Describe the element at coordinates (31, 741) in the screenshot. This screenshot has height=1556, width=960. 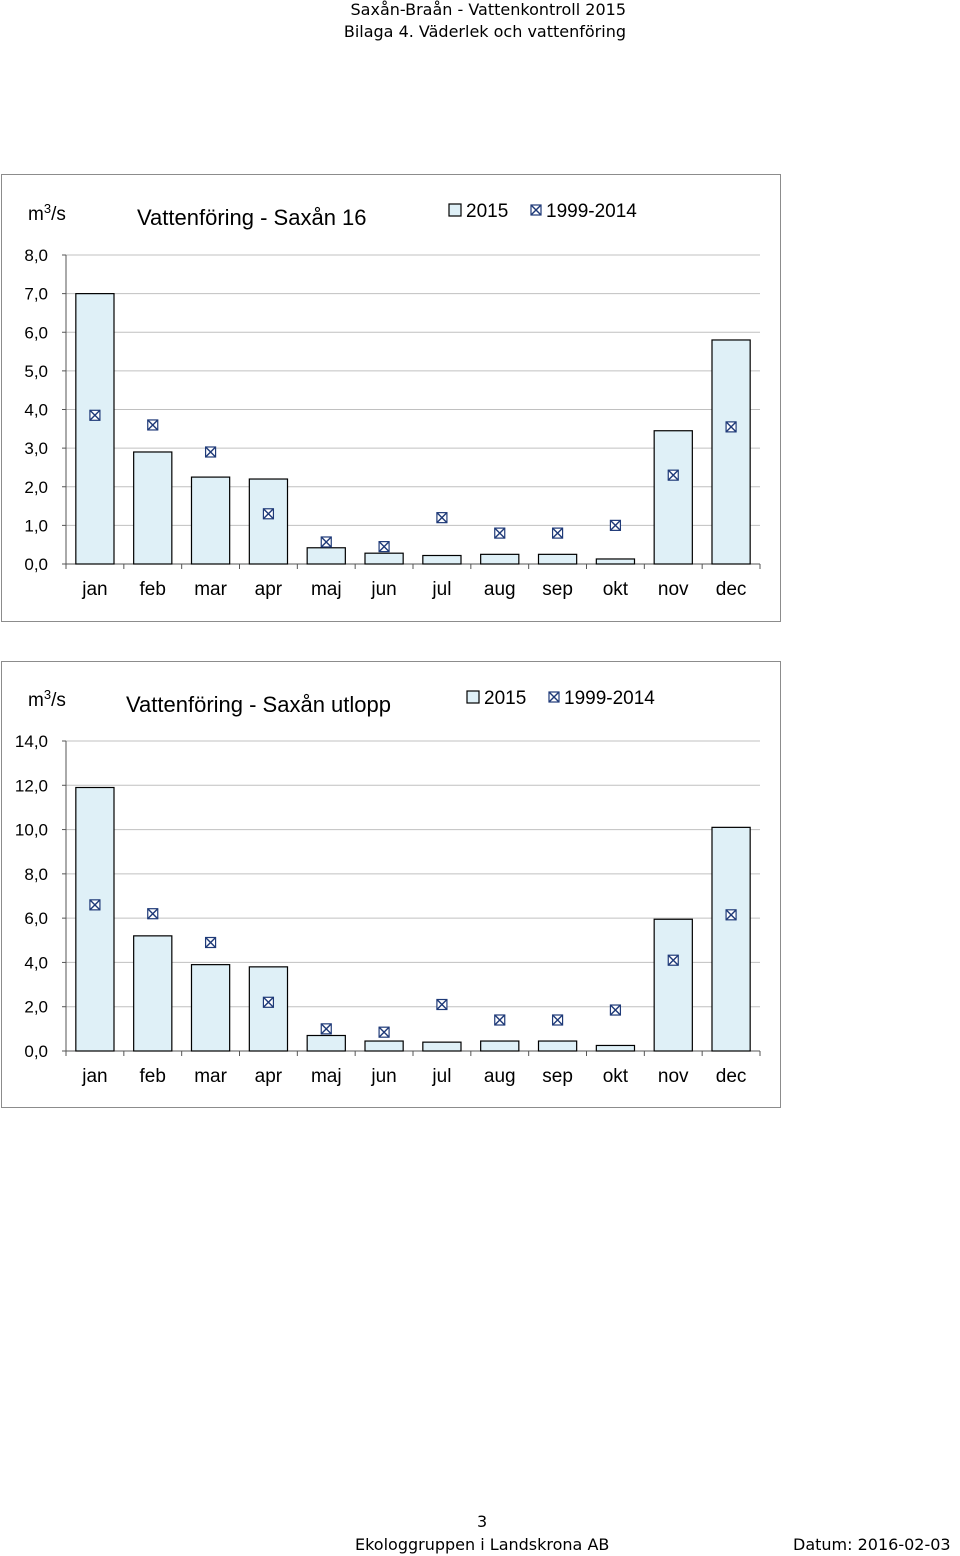
I see `y-tick-label: 14,0` at that location.